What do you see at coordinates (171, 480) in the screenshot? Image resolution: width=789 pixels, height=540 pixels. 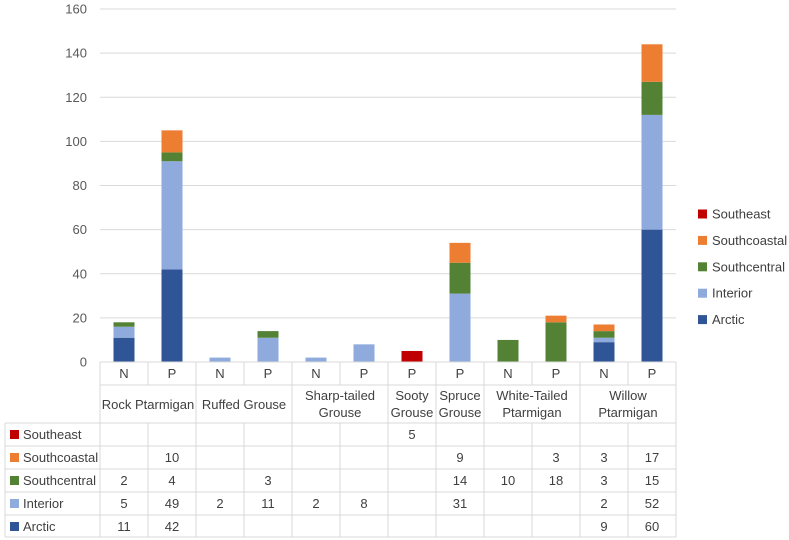 I see `table-value: 4` at bounding box center [171, 480].